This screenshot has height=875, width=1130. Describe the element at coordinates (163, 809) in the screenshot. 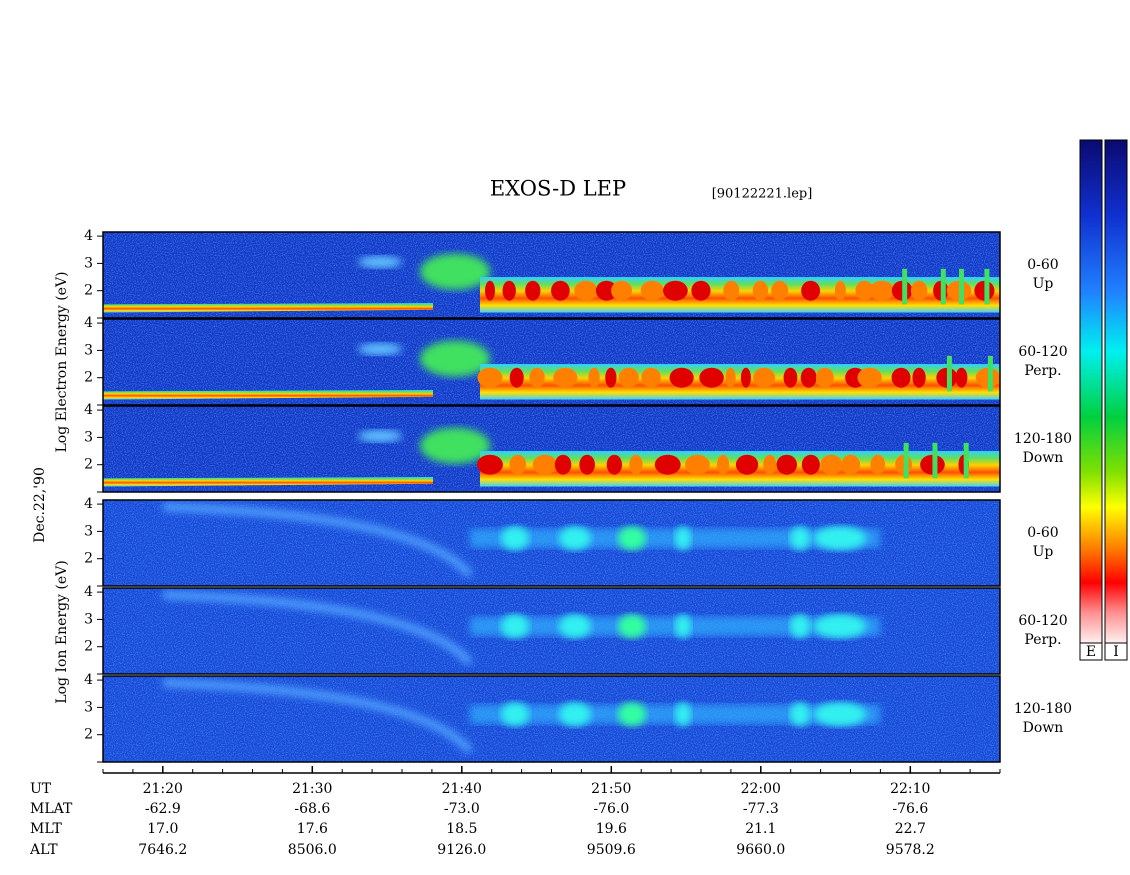

I see `ephemeris-value: -62.9` at that location.